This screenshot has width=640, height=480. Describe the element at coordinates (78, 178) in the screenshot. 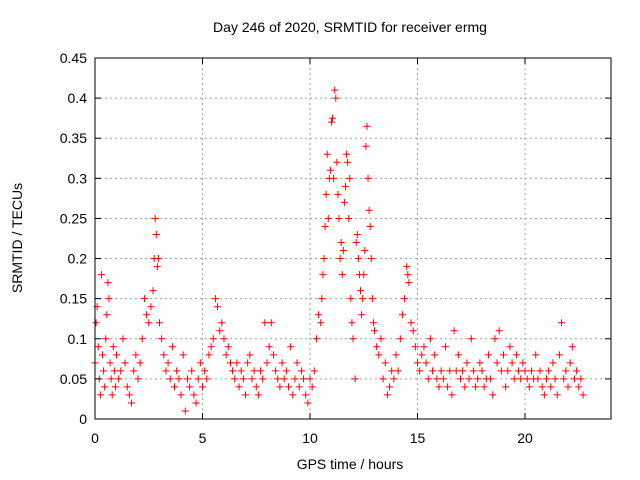

I see `y-tick-label: 0.3` at that location.